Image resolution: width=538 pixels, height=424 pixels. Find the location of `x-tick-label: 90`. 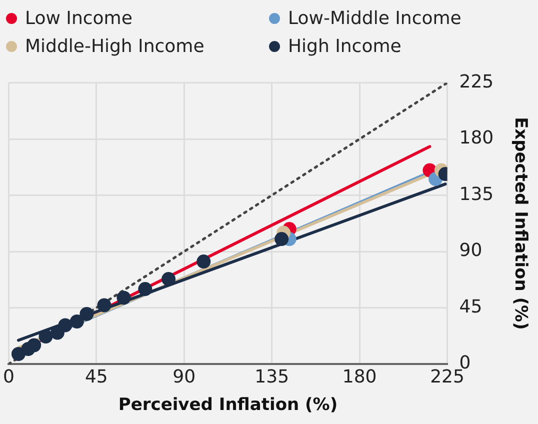

x-tick-label: 90 is located at coordinates (184, 377).